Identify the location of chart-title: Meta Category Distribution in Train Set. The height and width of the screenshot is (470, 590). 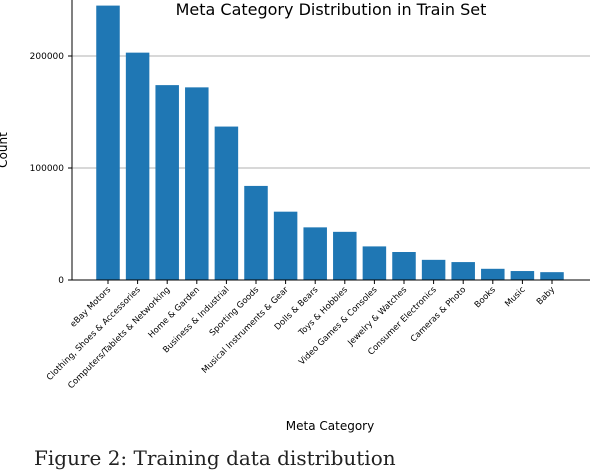
(331, 9).